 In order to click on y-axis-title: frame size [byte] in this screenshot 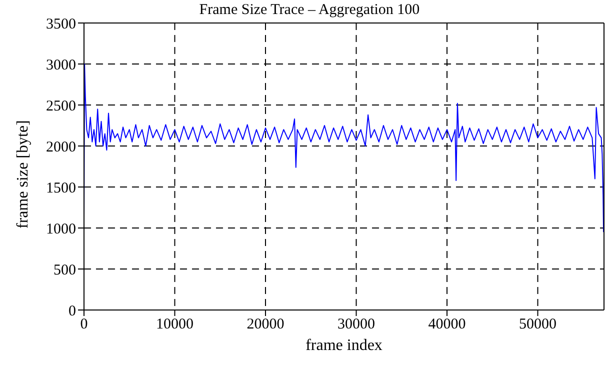, I will do `click(23, 174)`.